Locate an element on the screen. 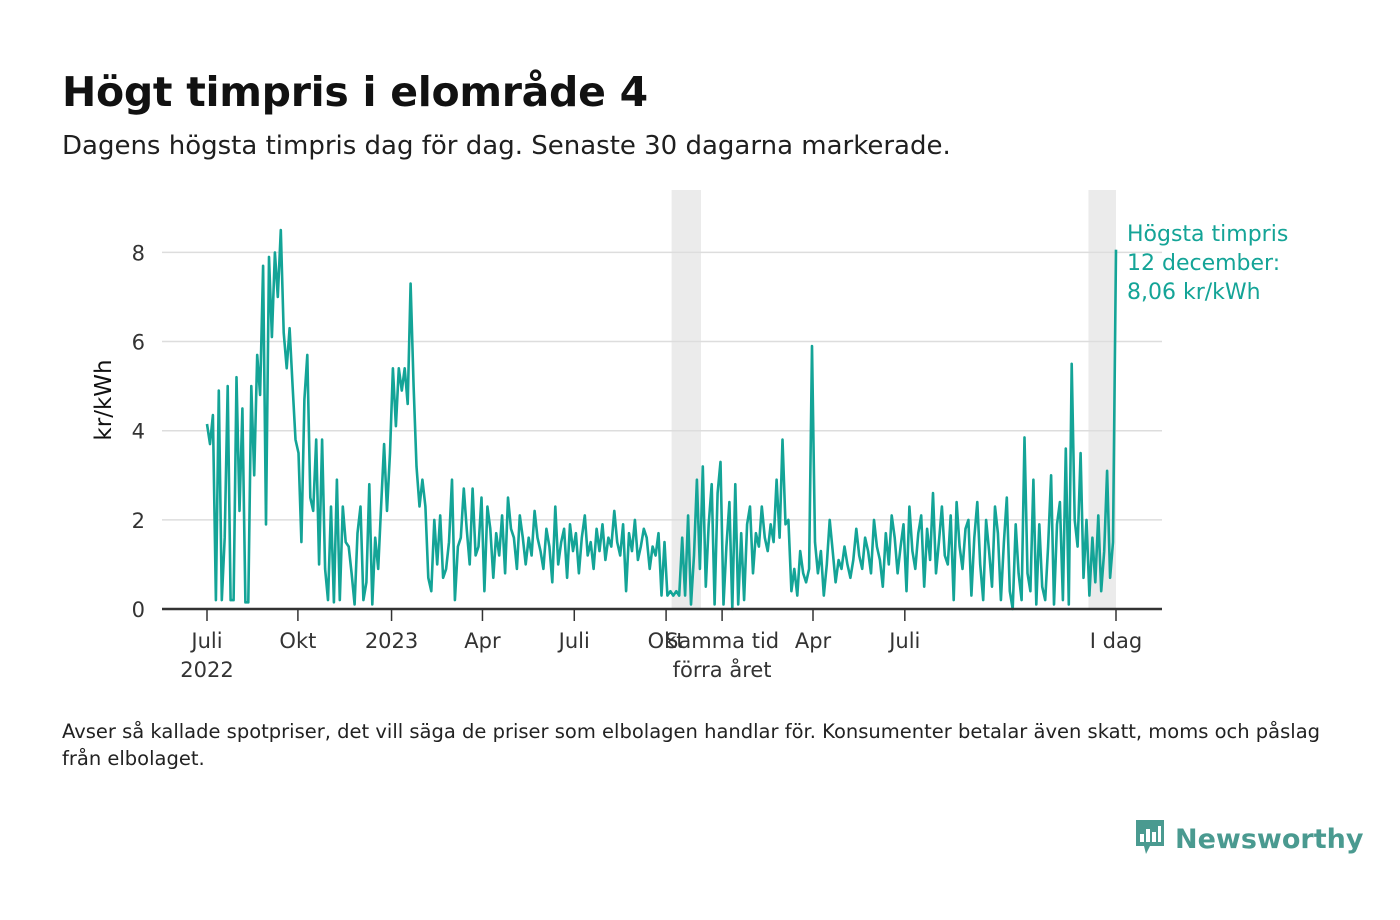 Image resolution: width=1400 pixels, height=920 pixels. y-axis-ticks: 0 2 4 6 8 is located at coordinates (138, 431).